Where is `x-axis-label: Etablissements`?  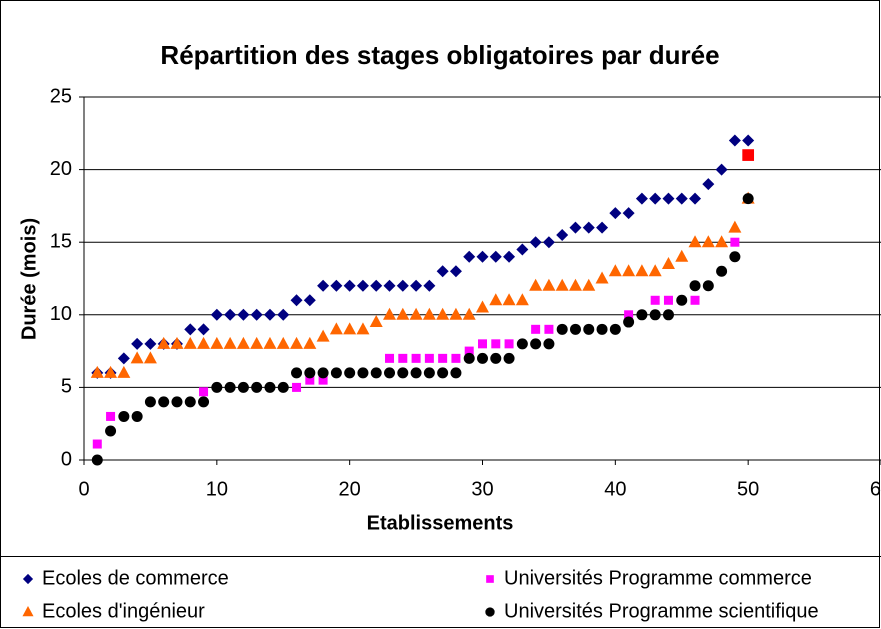
x-axis-label: Etablissements is located at coordinates (440, 523).